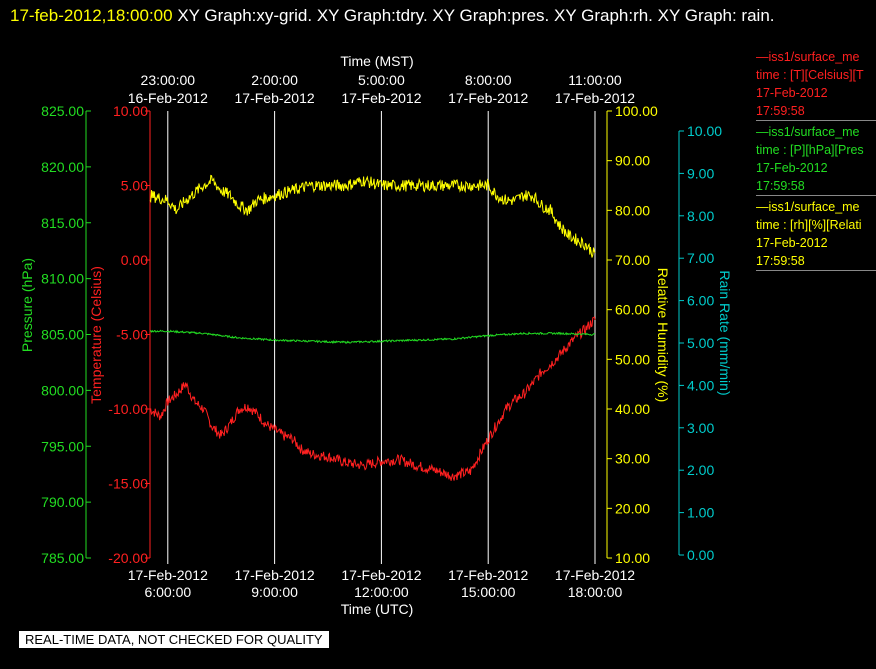 Image resolution: width=876 pixels, height=669 pixels. Describe the element at coordinates (700, 555) in the screenshot. I see `rain-tick-label: 0.00` at that location.